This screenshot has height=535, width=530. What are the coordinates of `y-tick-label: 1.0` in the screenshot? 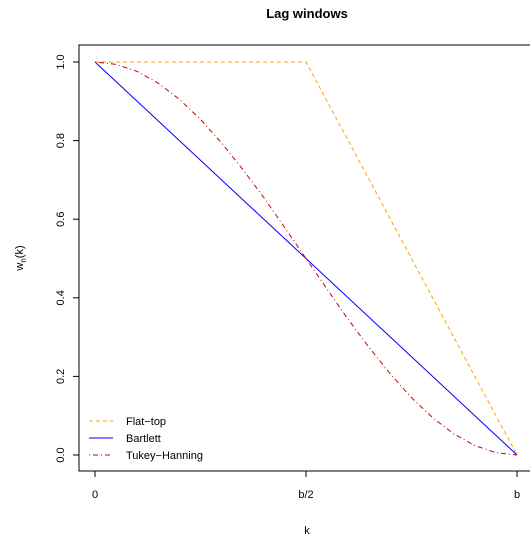 It's located at (61, 61).